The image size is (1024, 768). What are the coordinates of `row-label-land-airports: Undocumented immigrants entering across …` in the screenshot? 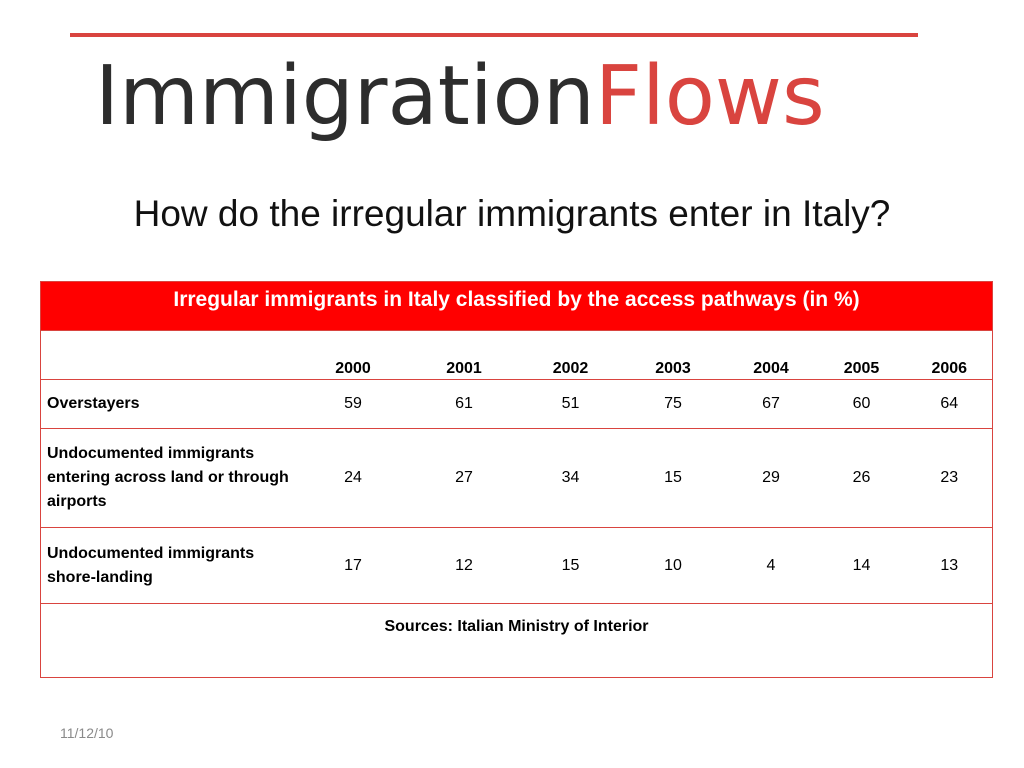 It's located at (169, 478).